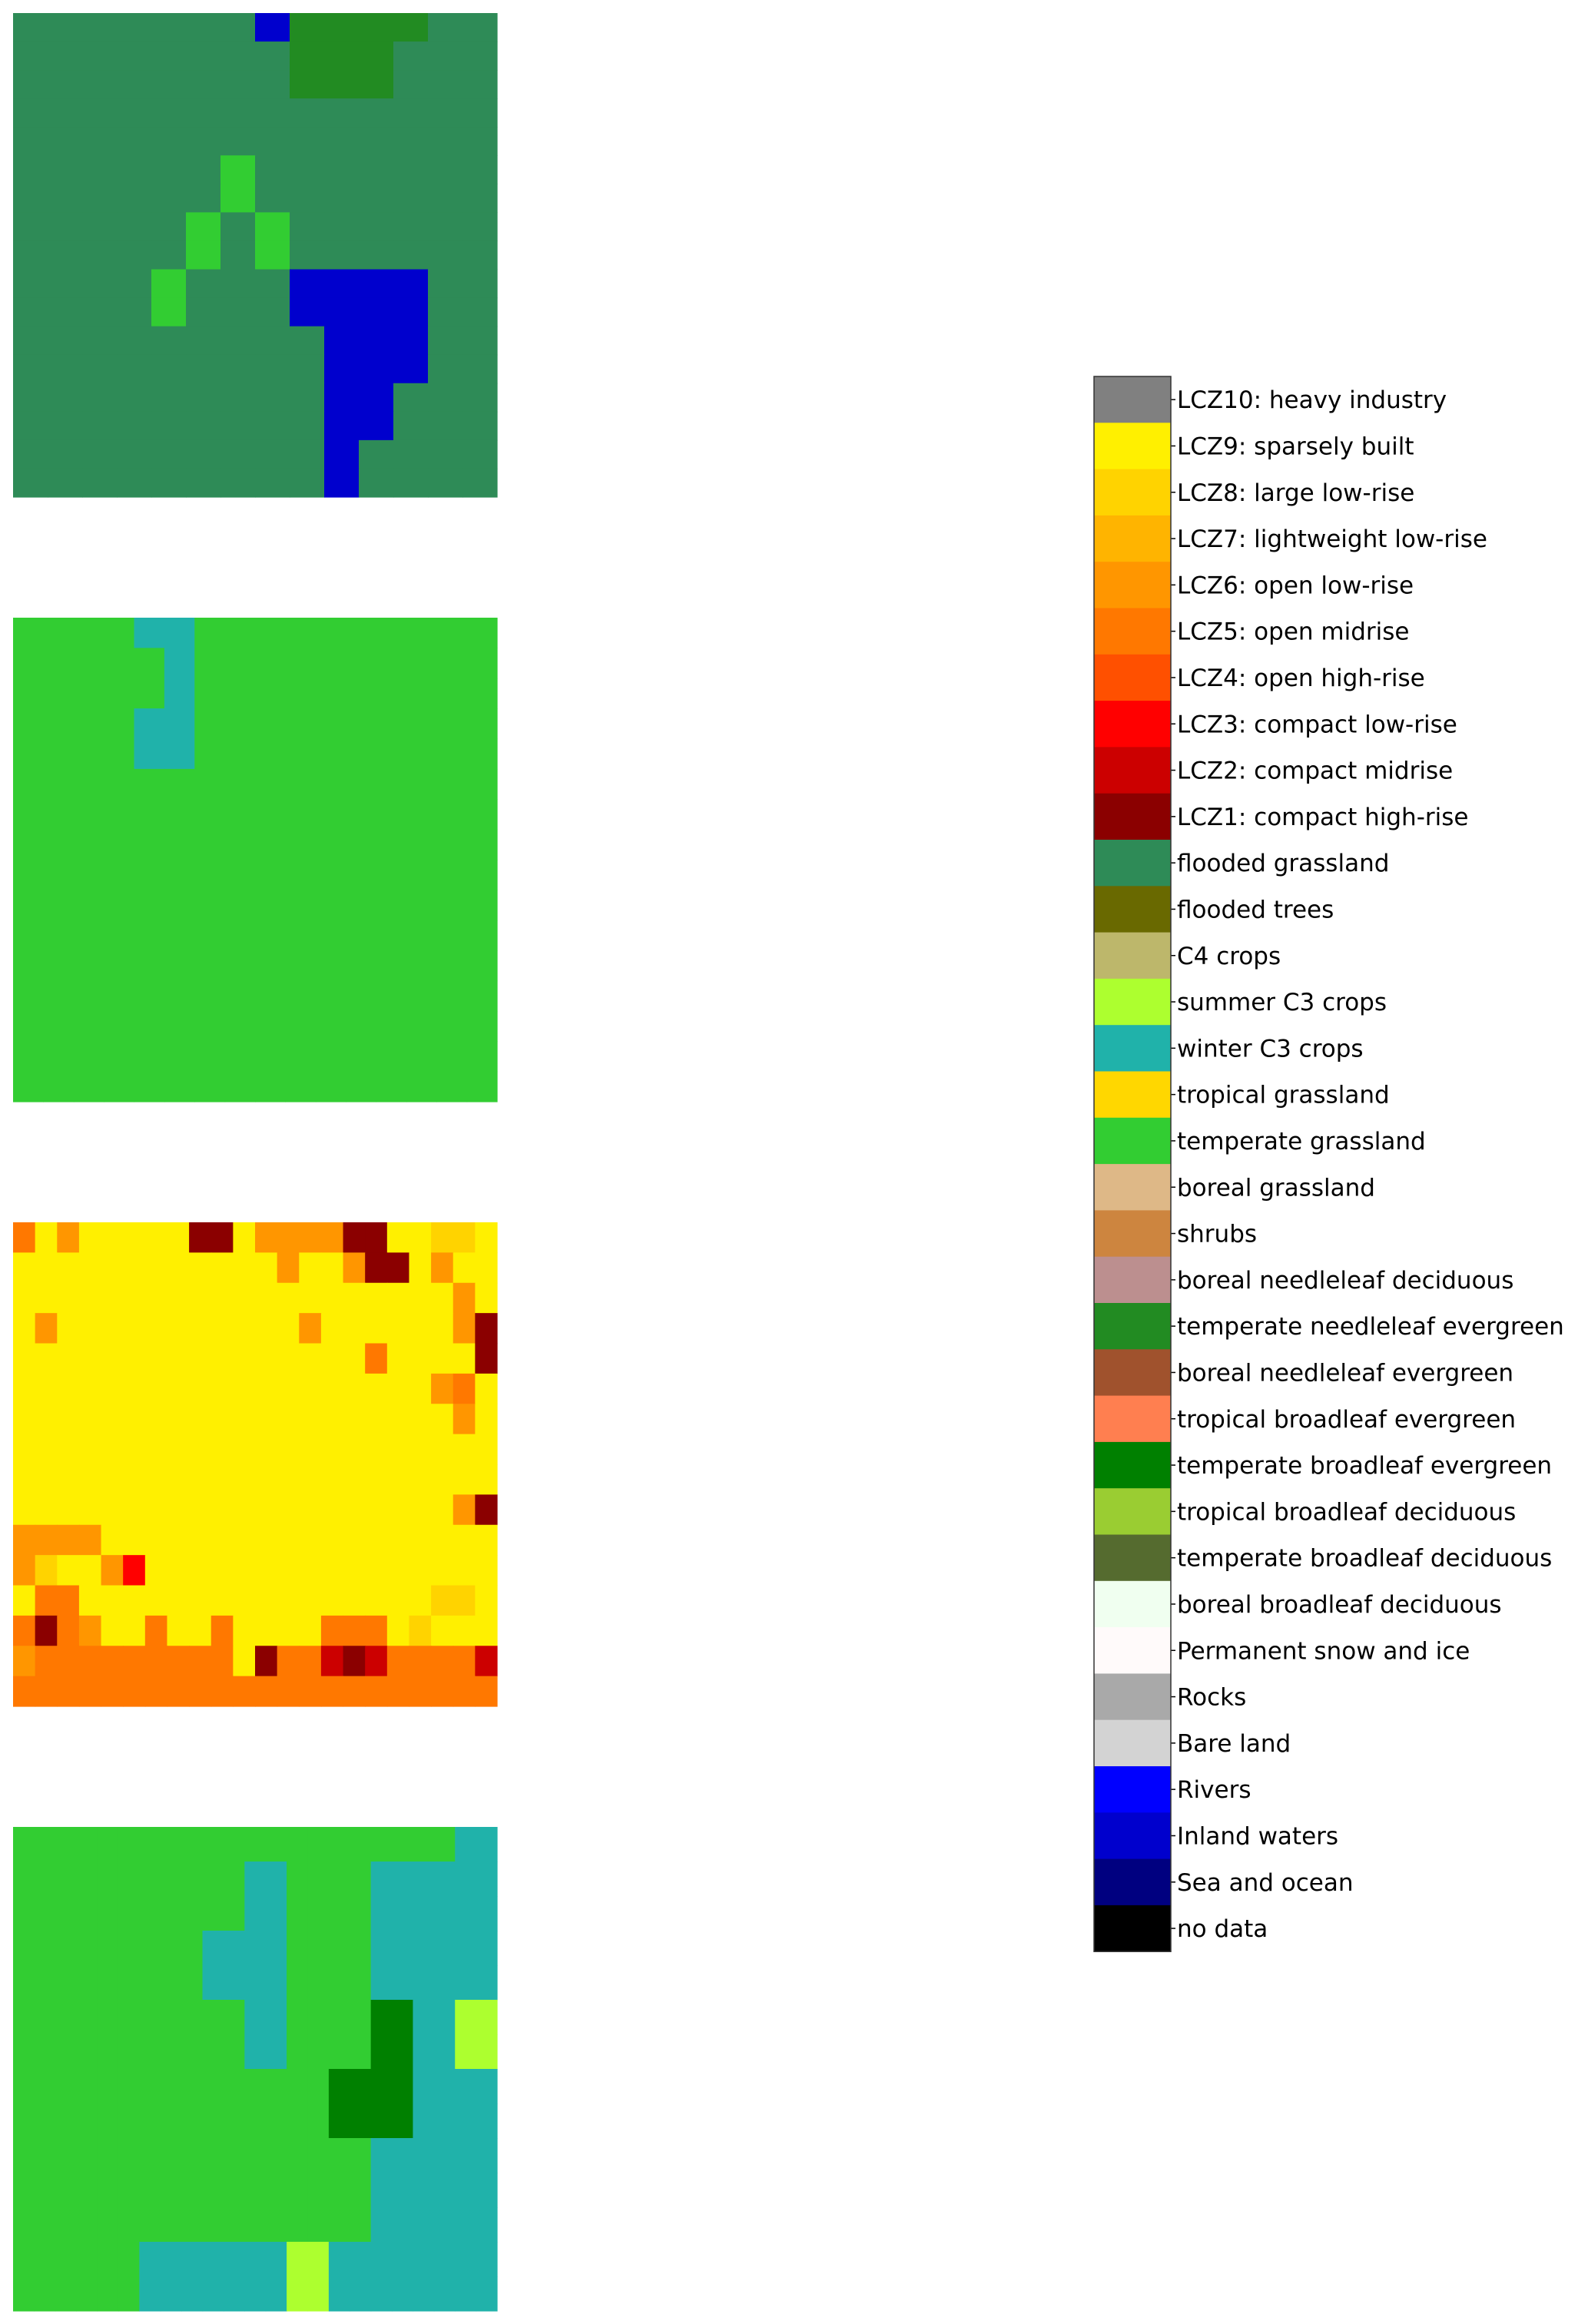 This screenshot has width=1588, height=2324. Describe the element at coordinates (1132, 1882) in the screenshot. I see `legend-swatch-sea` at that location.